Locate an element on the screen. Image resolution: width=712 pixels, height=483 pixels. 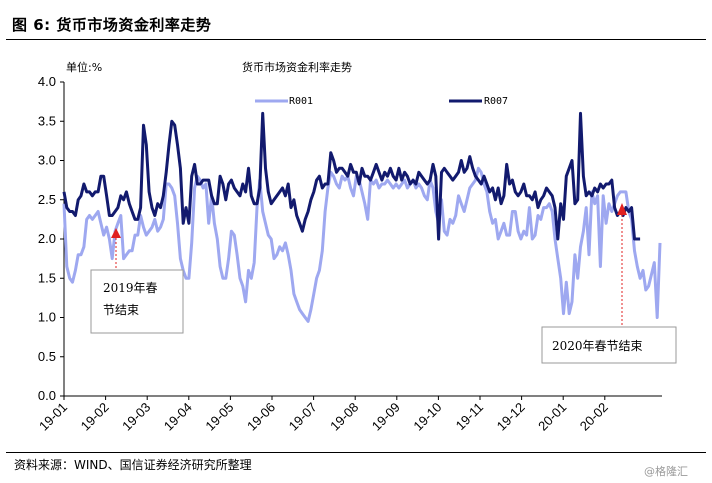
y-tick-label: 4.0 is located at coordinates (47, 81).